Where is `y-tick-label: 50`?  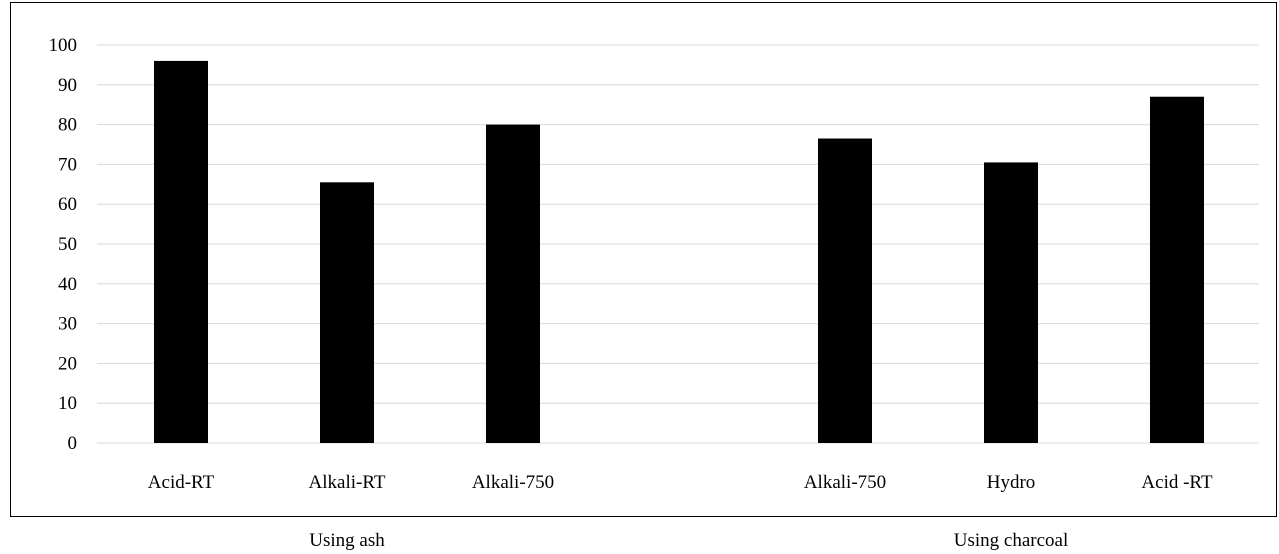
y-tick-label: 50 is located at coordinates (67, 244).